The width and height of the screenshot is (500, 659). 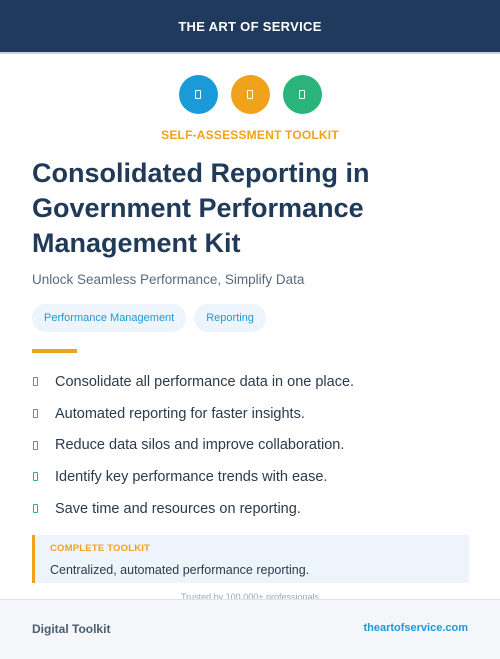 I want to click on eyebrow-label: SELF-ASSESSMENT TOOLKIT, so click(x=250, y=135).